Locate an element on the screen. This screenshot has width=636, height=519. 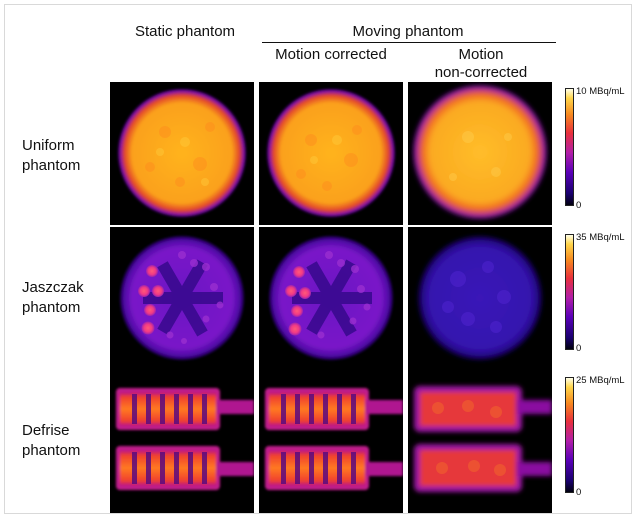
image-jaszczak-corrected is located at coordinates (331, 298).